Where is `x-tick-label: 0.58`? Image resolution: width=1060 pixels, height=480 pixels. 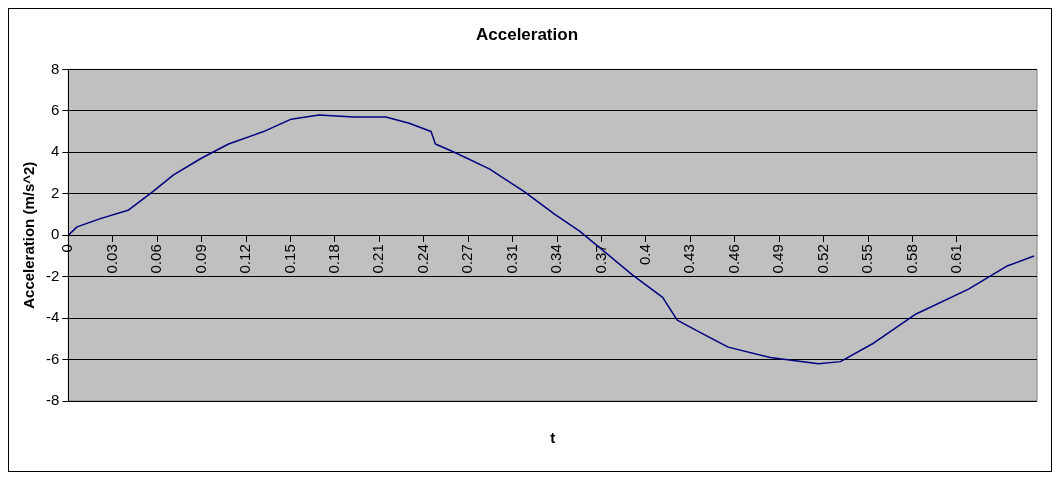
x-tick-label: 0.58 is located at coordinates (911, 259).